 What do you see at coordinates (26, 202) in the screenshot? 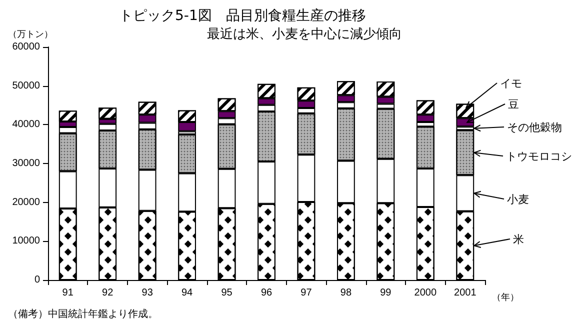
I see `y-tick-label: 20000` at bounding box center [26, 202].